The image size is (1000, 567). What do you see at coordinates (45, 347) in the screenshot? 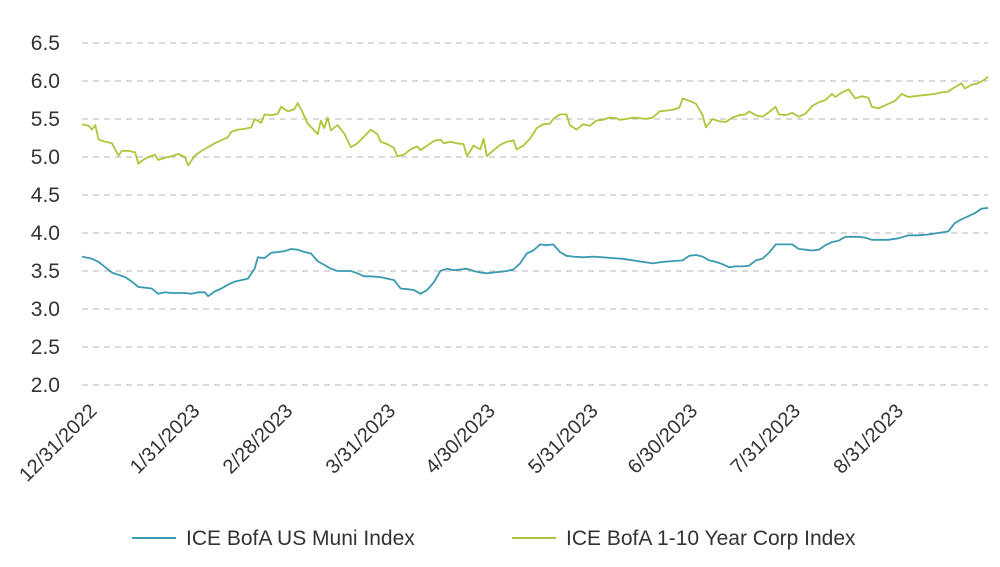
I see `y-tick-label: 2.5` at bounding box center [45, 347].